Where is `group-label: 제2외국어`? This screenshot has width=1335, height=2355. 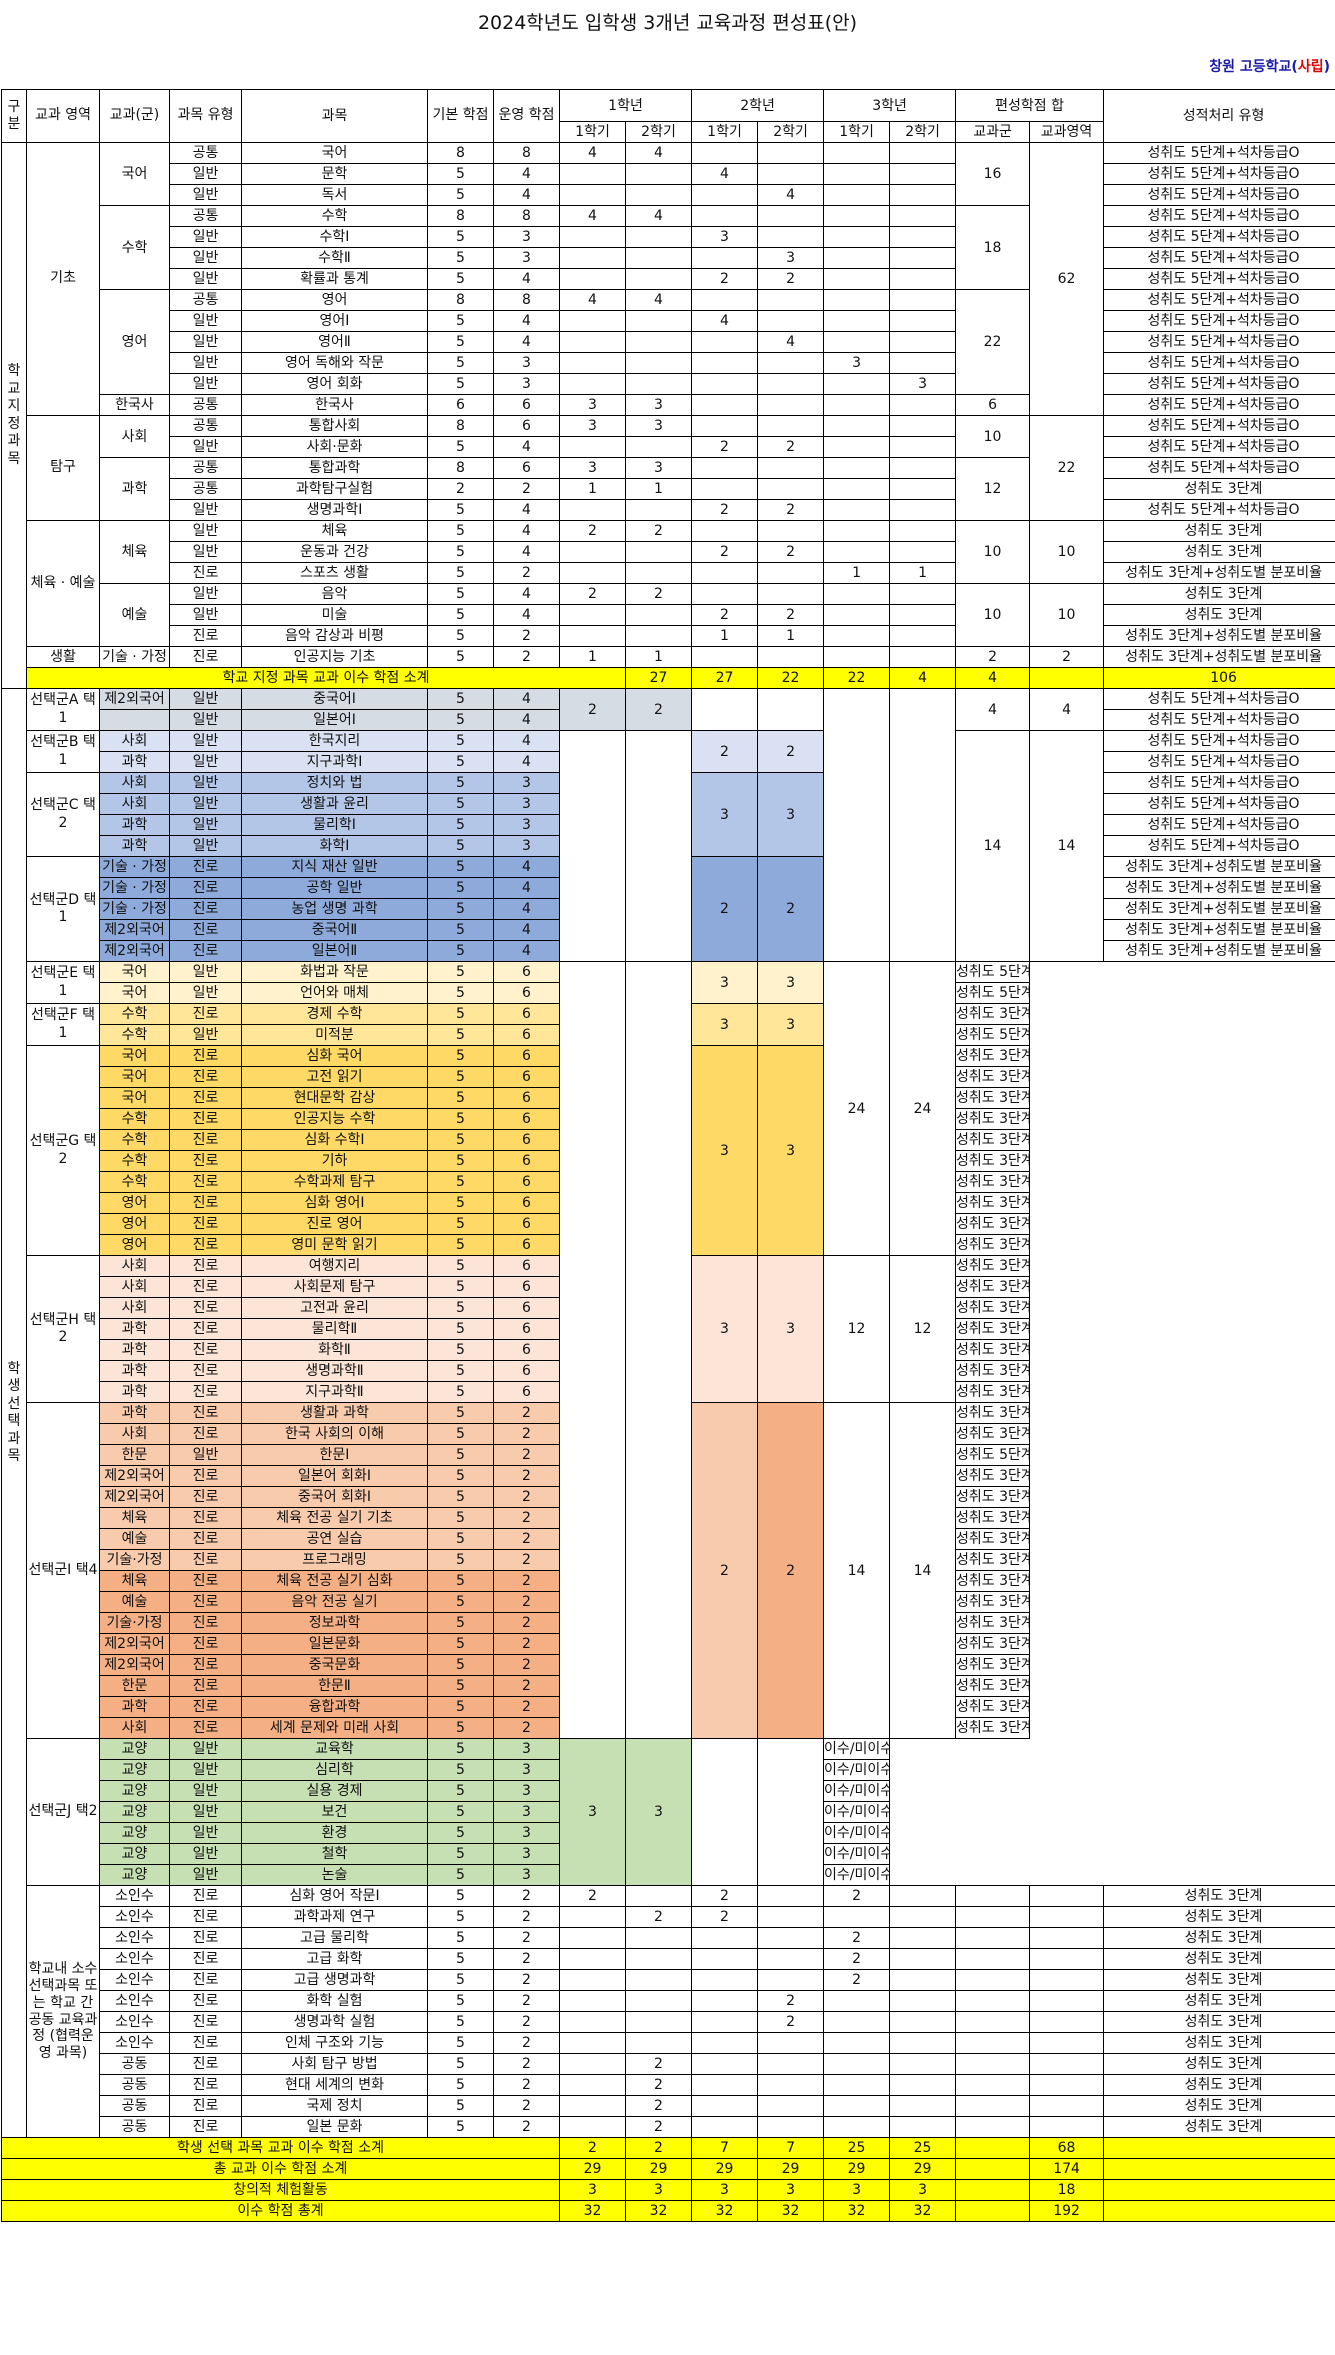
group-label: 제2외국어 is located at coordinates (134, 699).